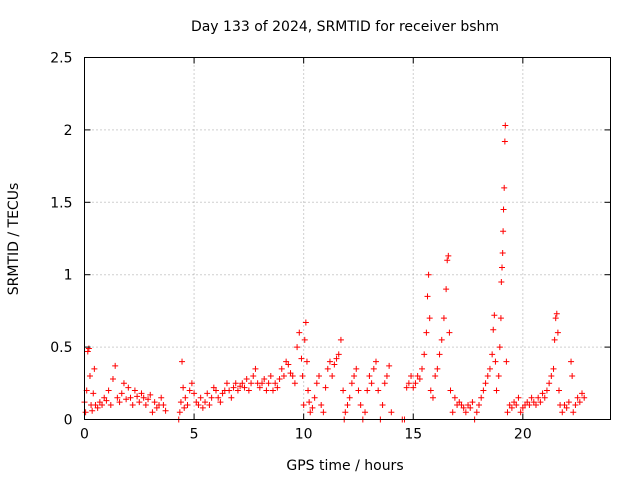 This screenshot has height=480, width=640. Describe the element at coordinates (61, 203) in the screenshot. I see `y-tick-label: 1.5` at that location.